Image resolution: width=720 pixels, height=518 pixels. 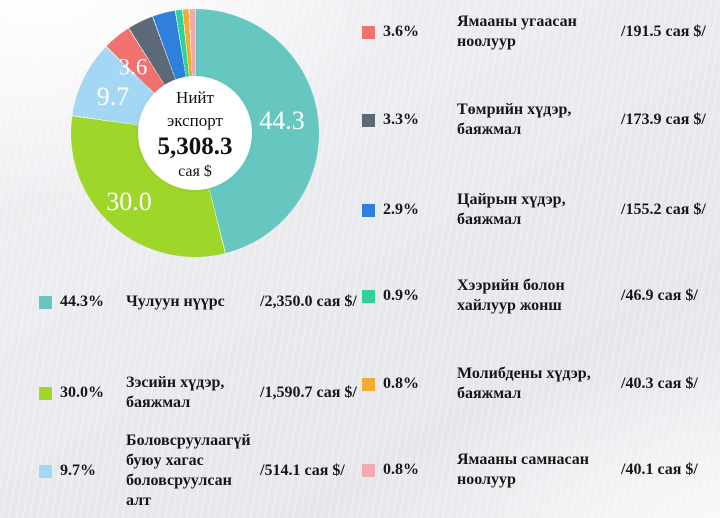 I want to click on legend-item: 2.9% Цайрын хүдэр, баяжмал/155.2 сая $/, so click(x=537, y=210).